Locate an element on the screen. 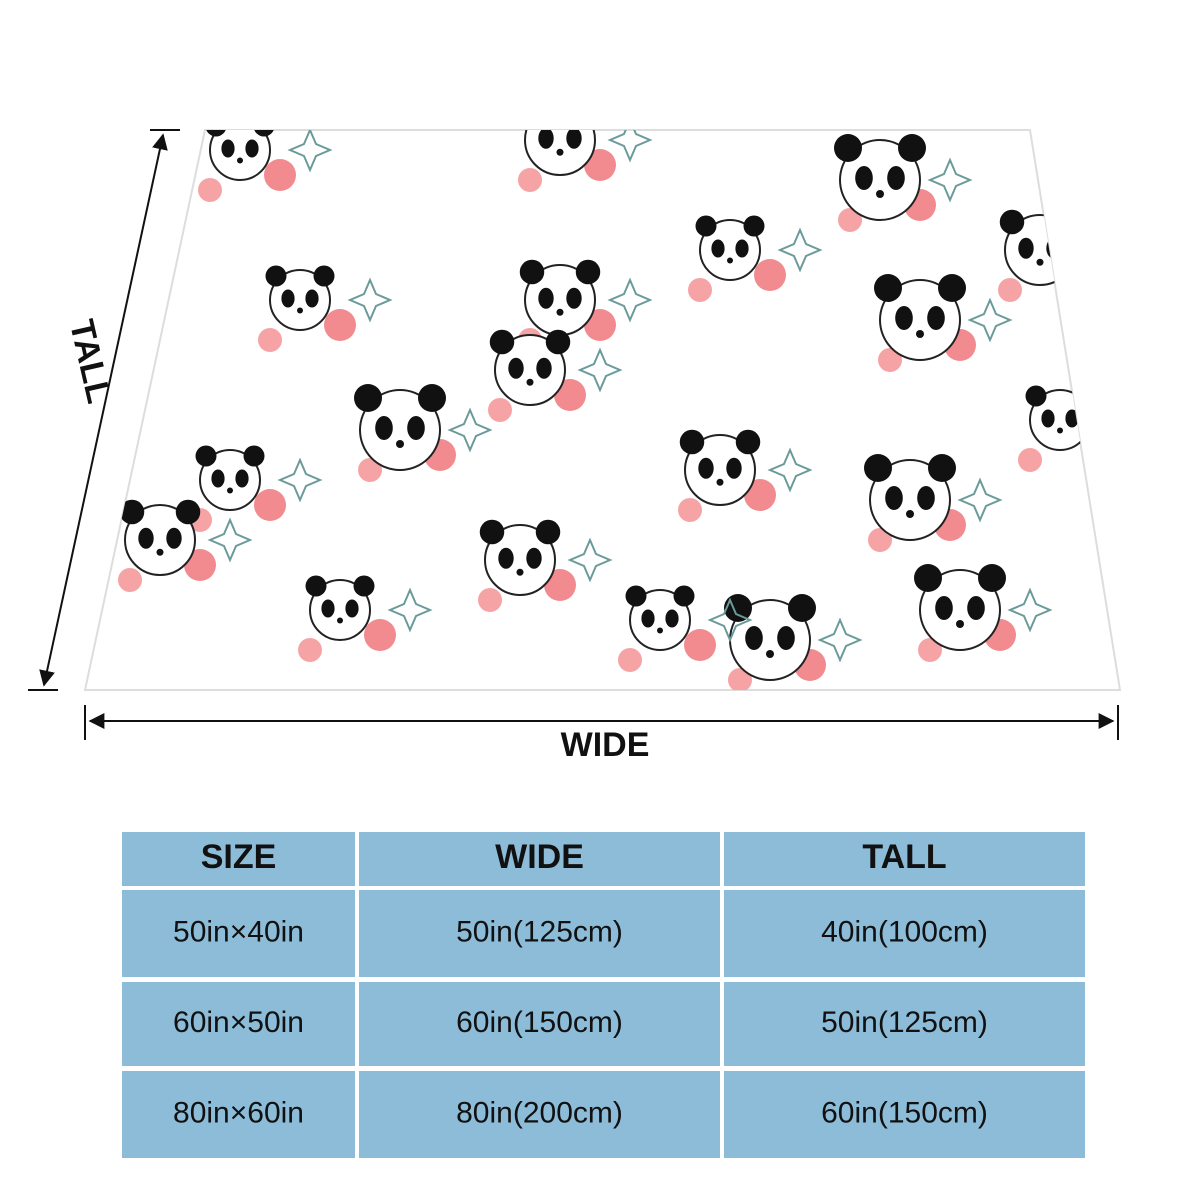 The height and width of the screenshot is (1200, 1200). tall-label: TALL is located at coordinates (90, 361).